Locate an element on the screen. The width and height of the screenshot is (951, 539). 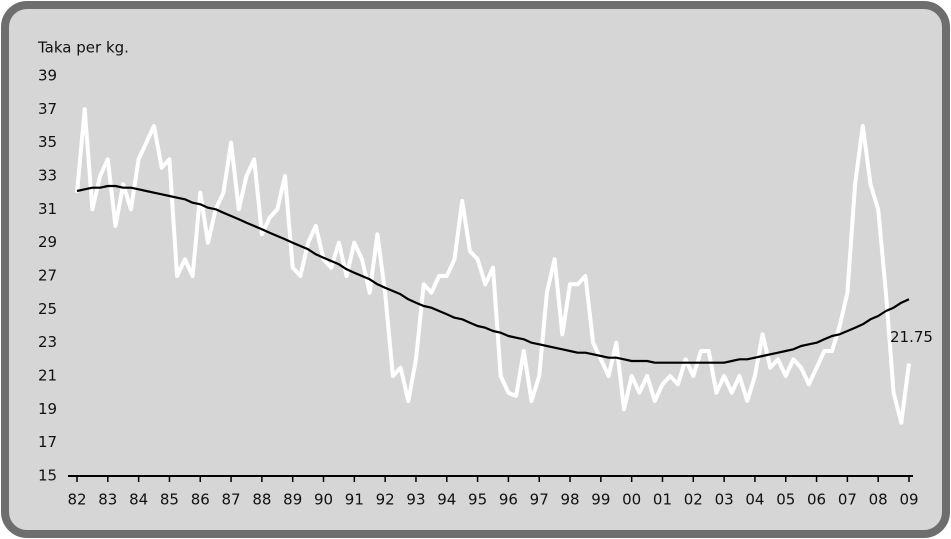
x-tick-label: 89 is located at coordinates (292, 500).